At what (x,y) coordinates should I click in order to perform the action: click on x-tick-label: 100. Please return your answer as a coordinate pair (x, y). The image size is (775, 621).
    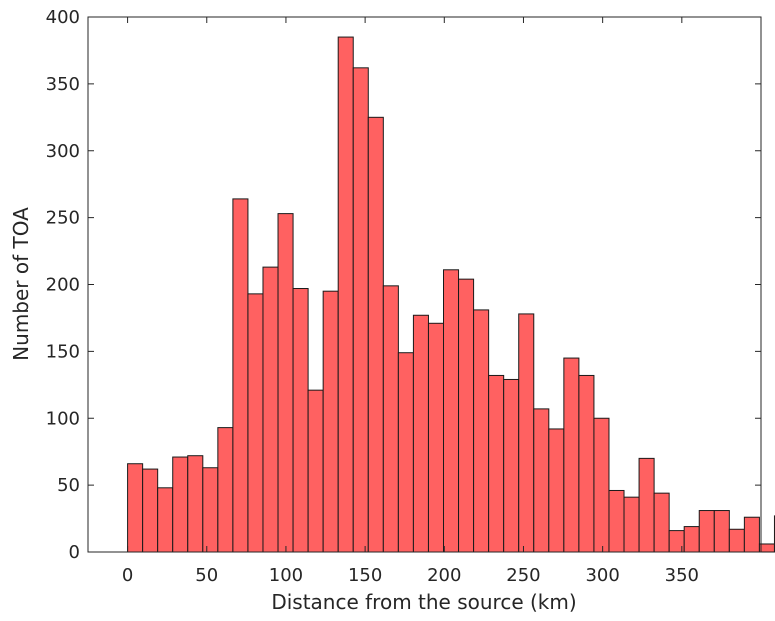
    Looking at the image, I should click on (286, 575).